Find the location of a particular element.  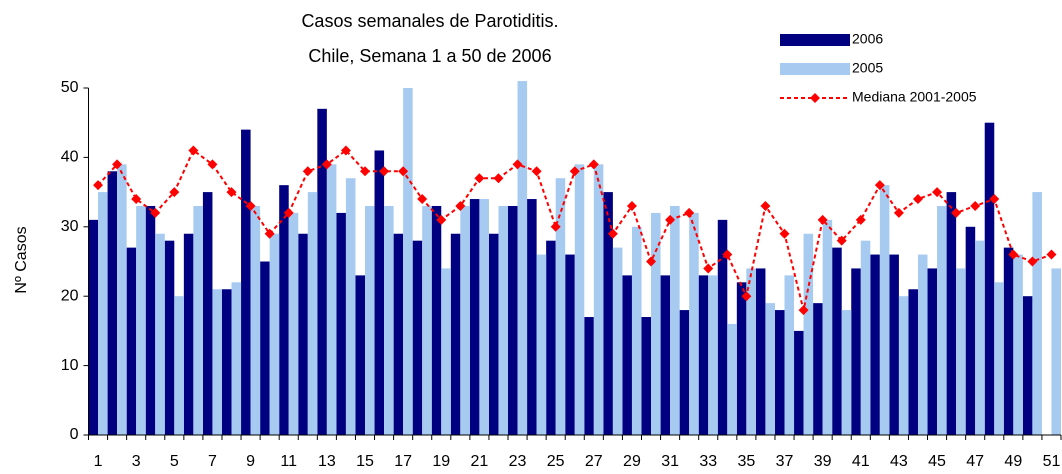

x-tick-label: 29 is located at coordinates (632, 461).